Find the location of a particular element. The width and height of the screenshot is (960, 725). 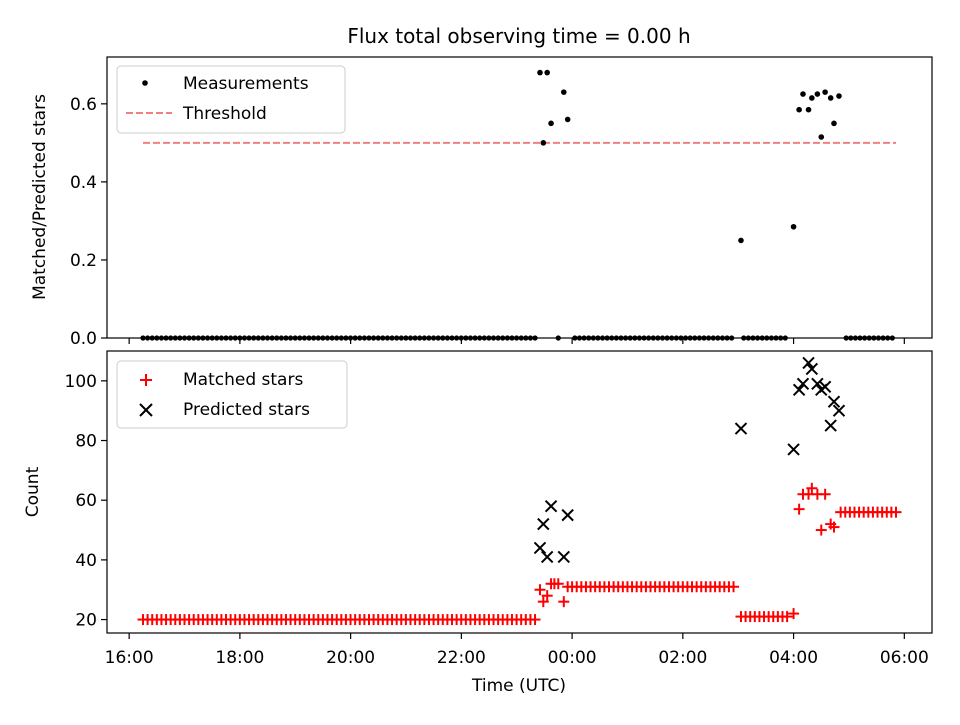

top-y-ticks: 0.0 0.2 0.4 0.6 is located at coordinates (88, 222).